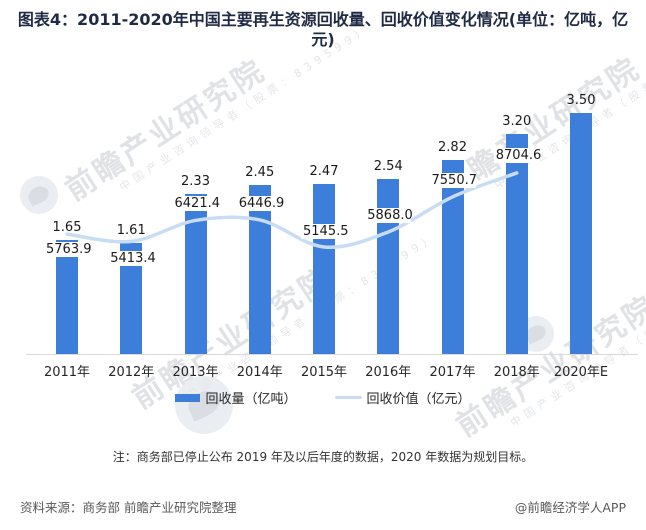 Image resolution: width=646 pixels, height=530 pixels. What do you see at coordinates (132, 259) in the screenshot?
I see `line-value-label: 5413.4` at bounding box center [132, 259].